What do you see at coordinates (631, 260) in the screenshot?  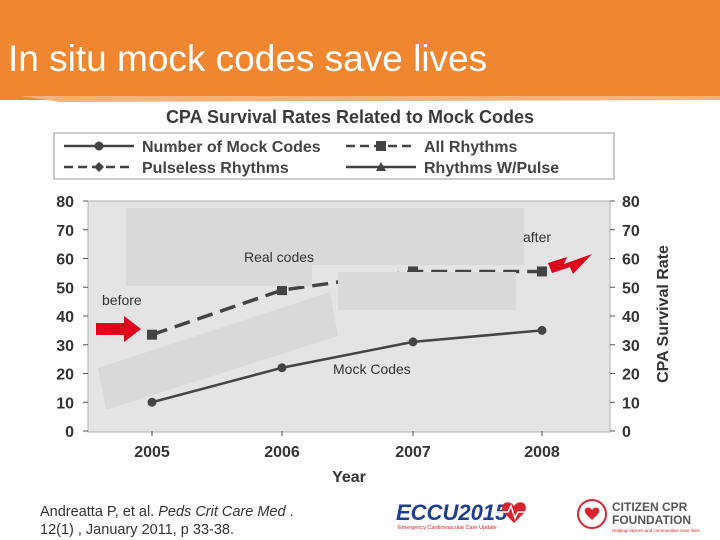 I see `y-tick-label-right: 60` at bounding box center [631, 260].